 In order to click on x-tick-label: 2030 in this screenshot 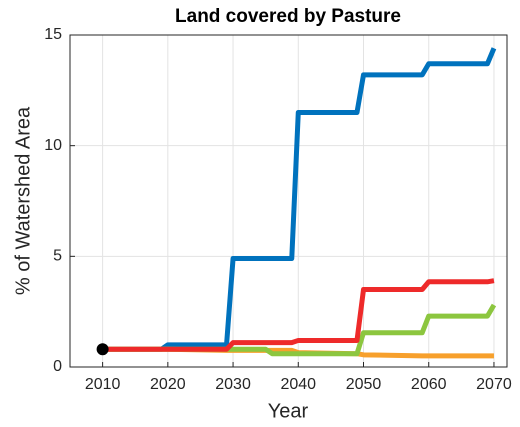, I will do `click(233, 384)`.